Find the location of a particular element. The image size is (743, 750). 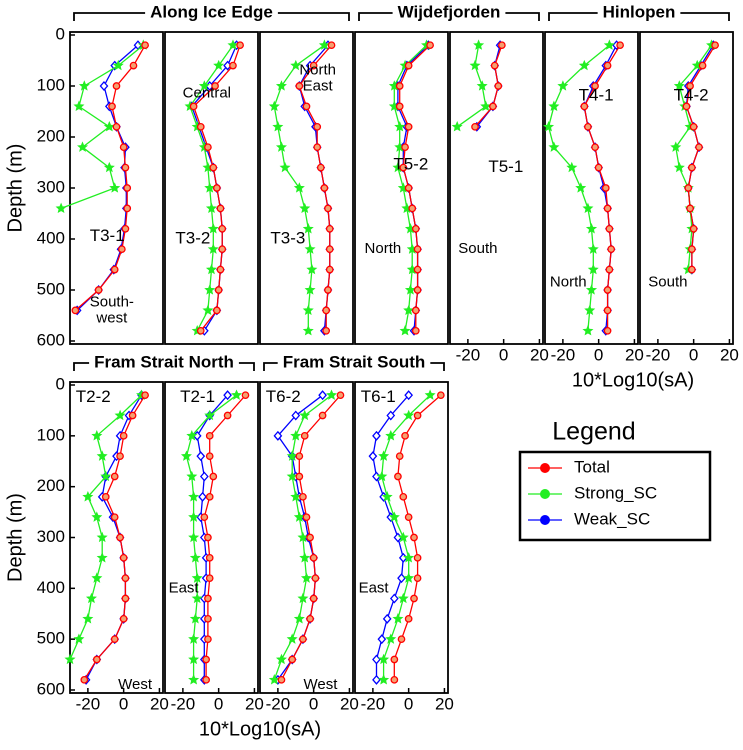

panel-annotation: West is located at coordinates (135, 684).